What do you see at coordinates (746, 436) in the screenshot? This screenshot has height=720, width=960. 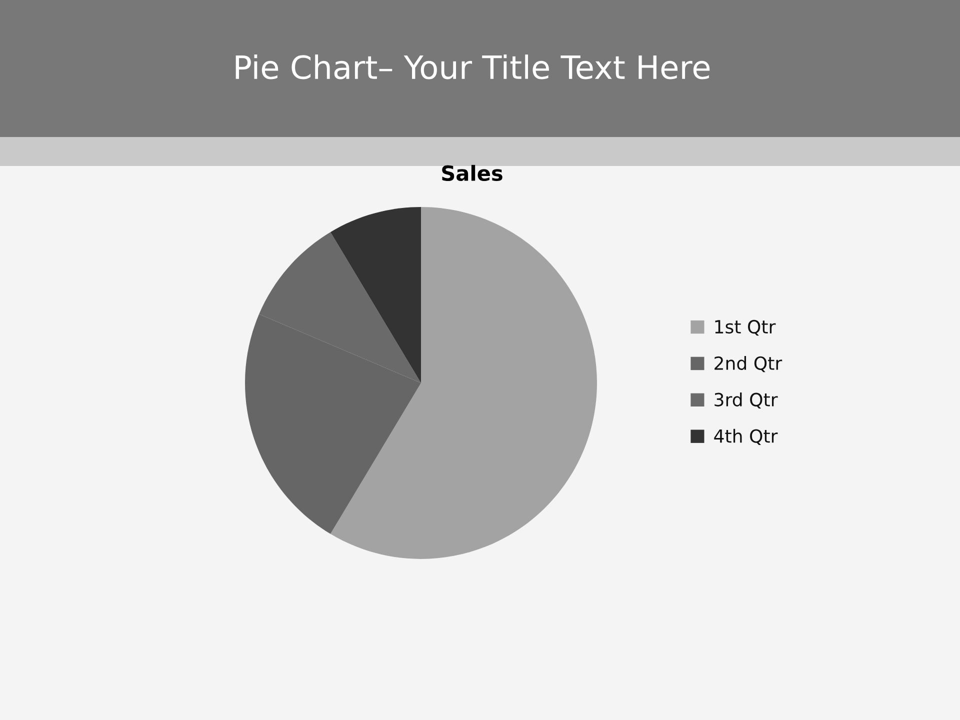 I see `legend-label: 4th Qtr` at bounding box center [746, 436].